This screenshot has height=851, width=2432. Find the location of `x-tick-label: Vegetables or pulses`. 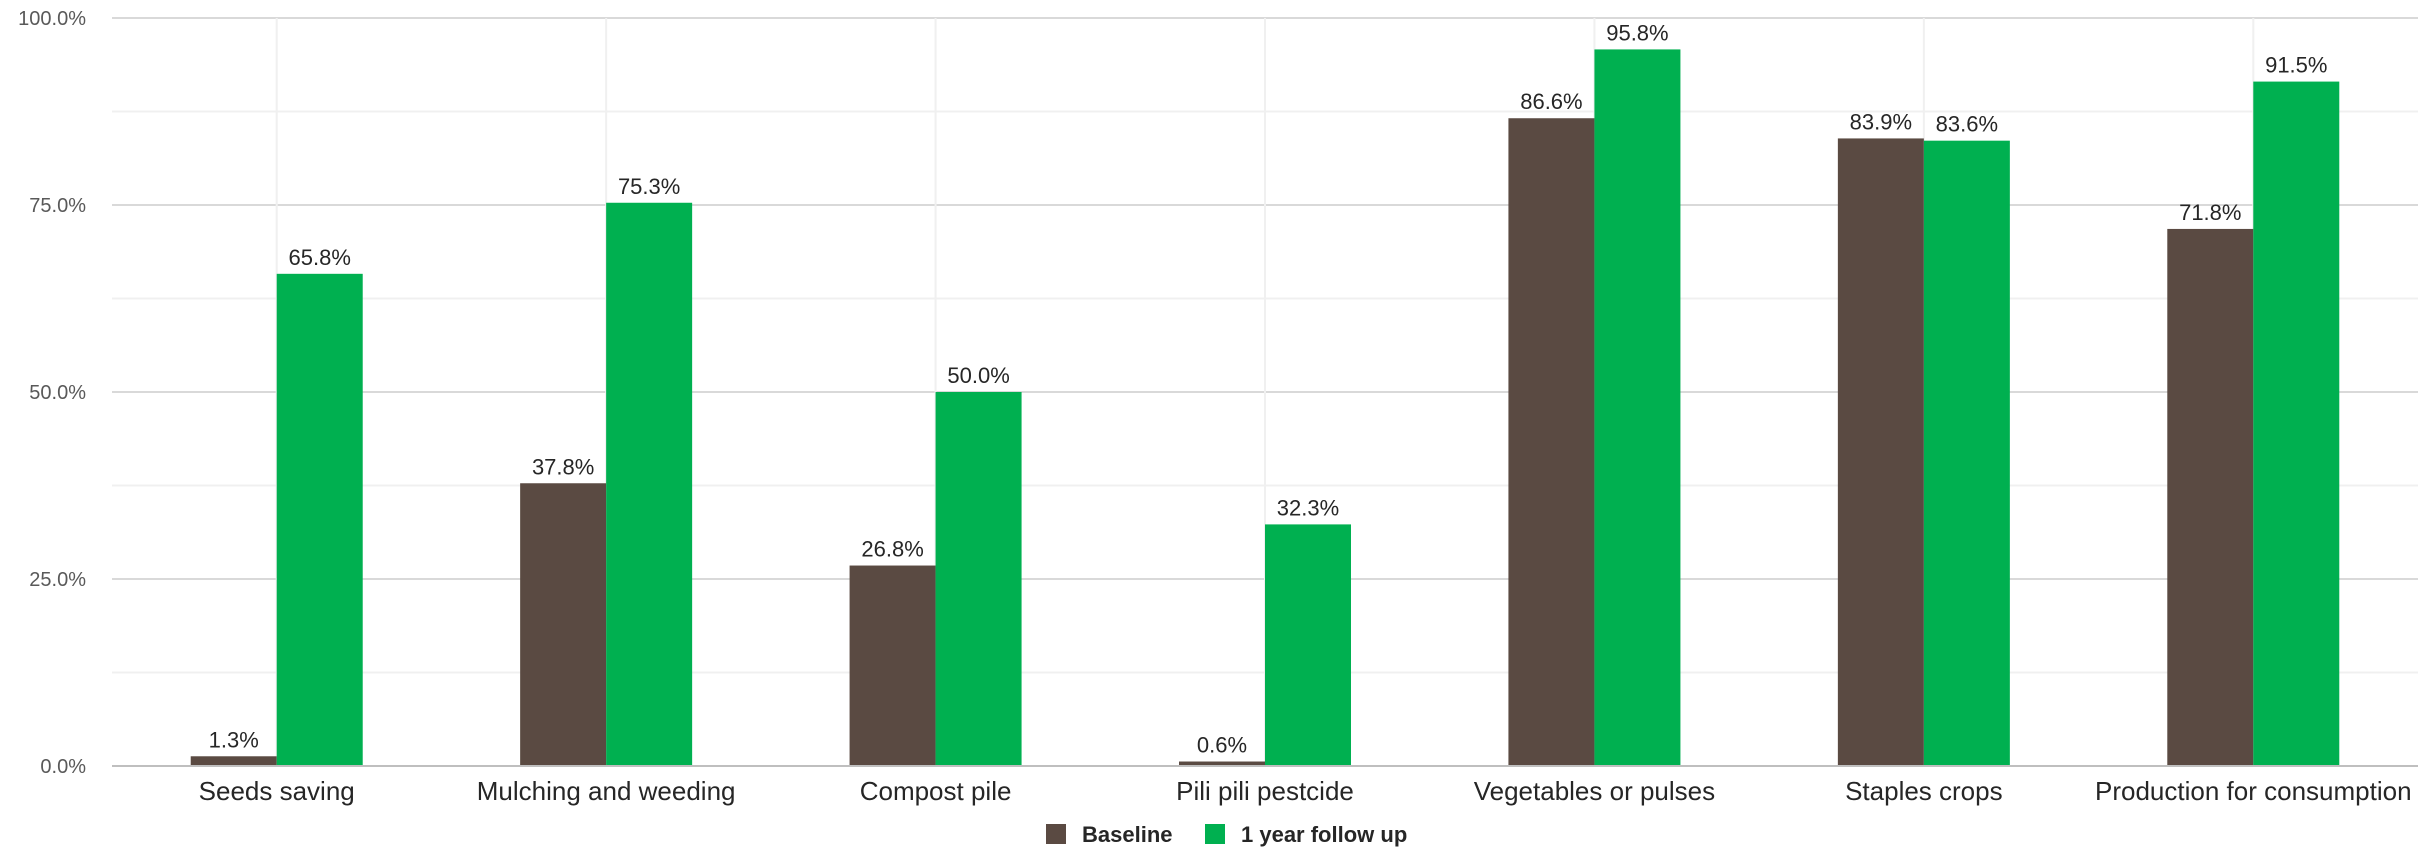

x-tick-label: Vegetables or pulses is located at coordinates (1594, 791).